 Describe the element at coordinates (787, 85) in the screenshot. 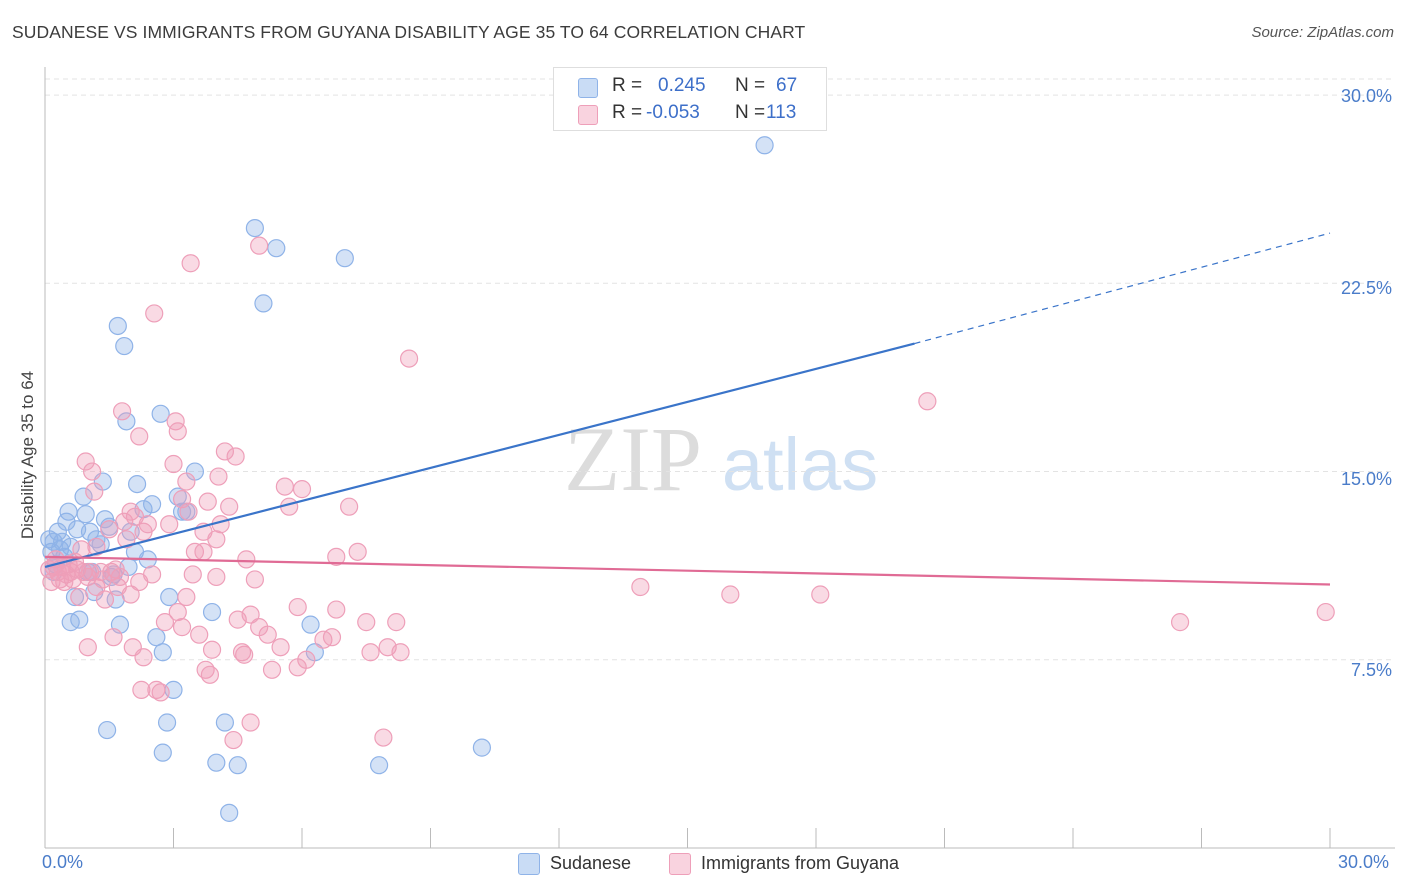

I see `n-value: 67` at that location.